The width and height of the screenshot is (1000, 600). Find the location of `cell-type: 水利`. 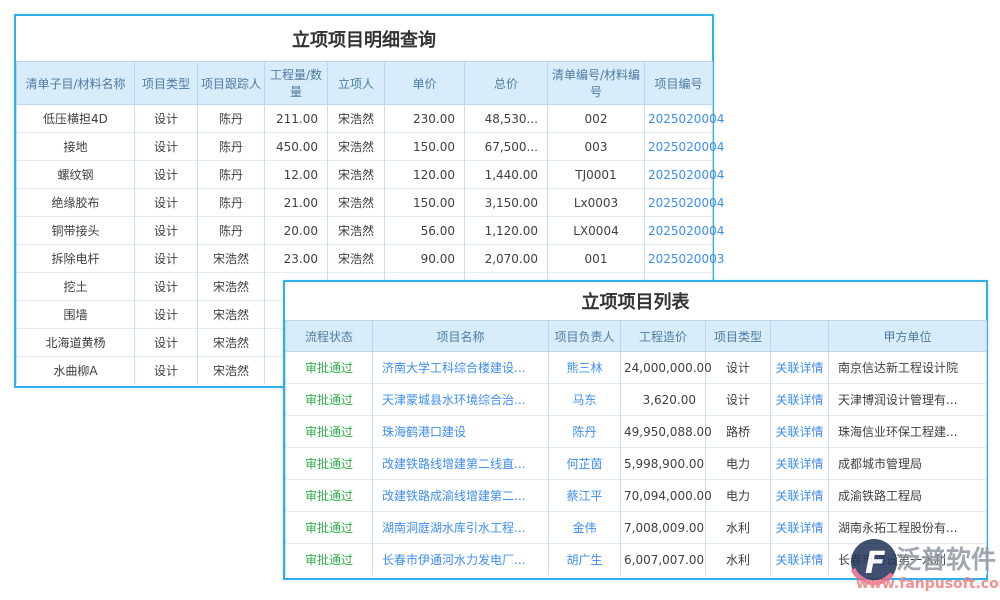

cell-type: 水利 is located at coordinates (738, 559).